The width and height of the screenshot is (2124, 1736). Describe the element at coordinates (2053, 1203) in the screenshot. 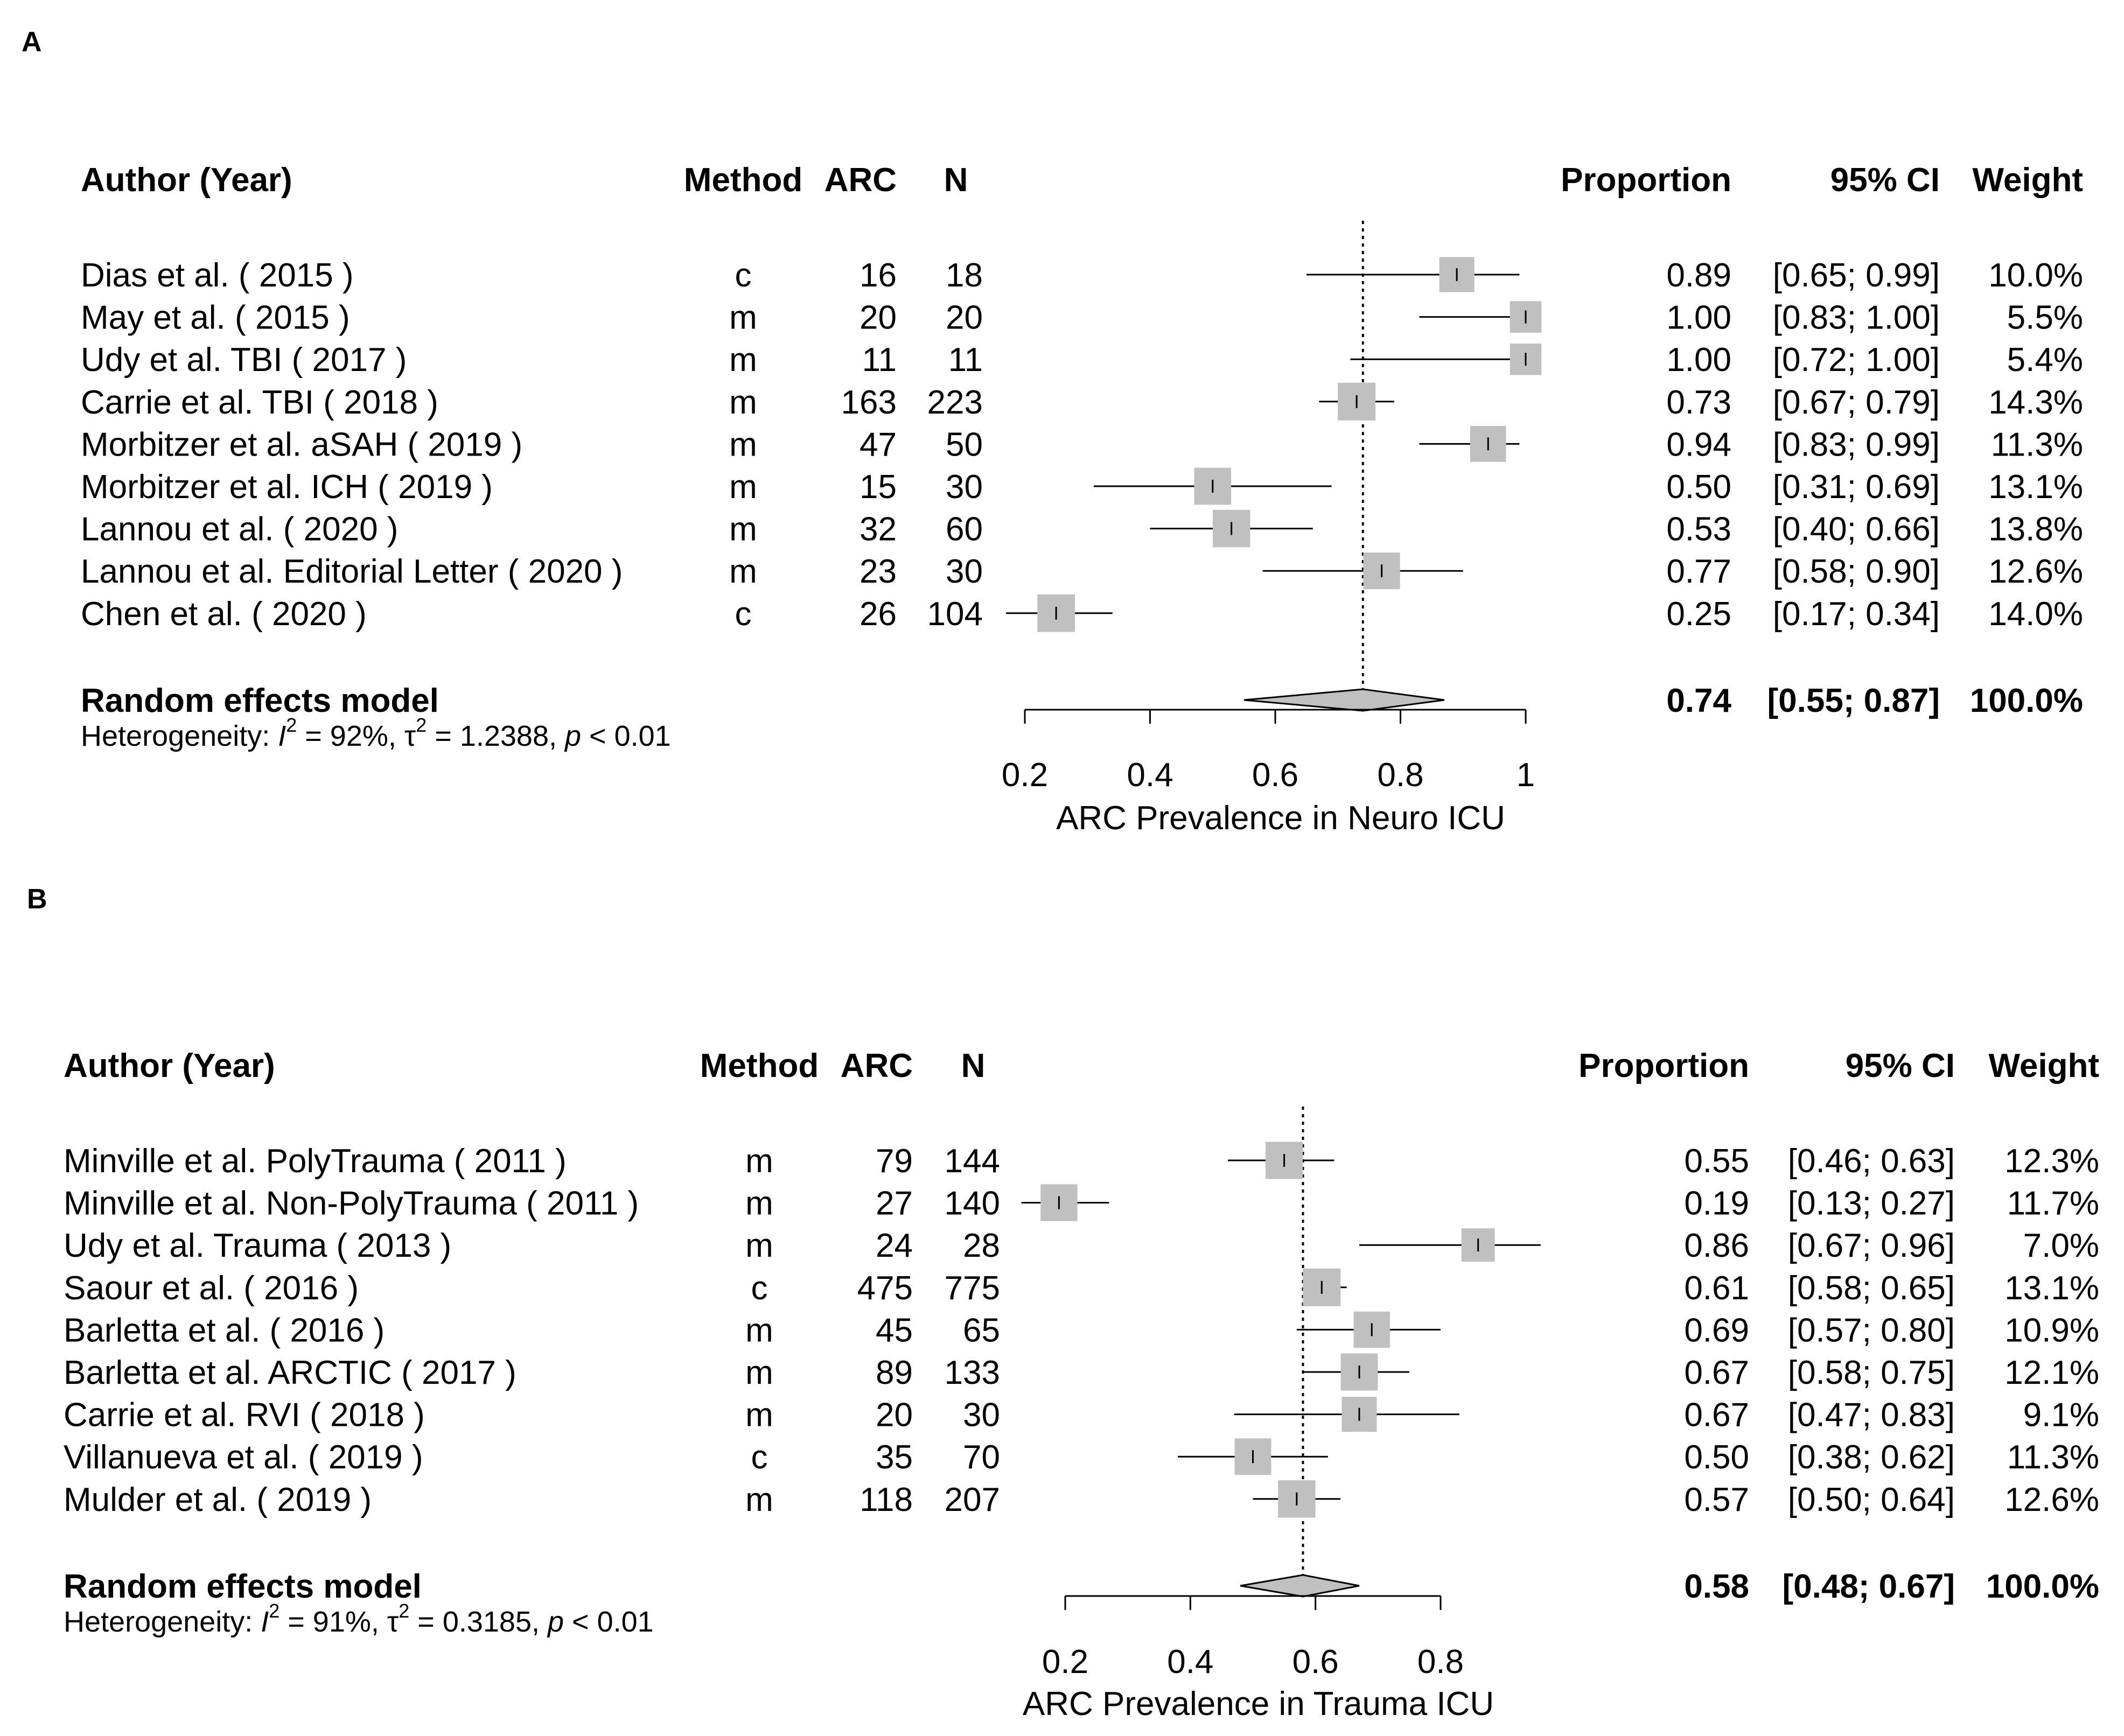

I see `study-weight: 11.7%` at that location.